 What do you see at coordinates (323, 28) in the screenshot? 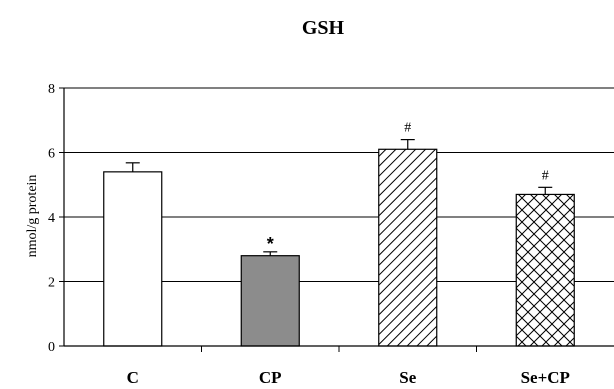
I see `chart-title: GSH` at bounding box center [323, 28].